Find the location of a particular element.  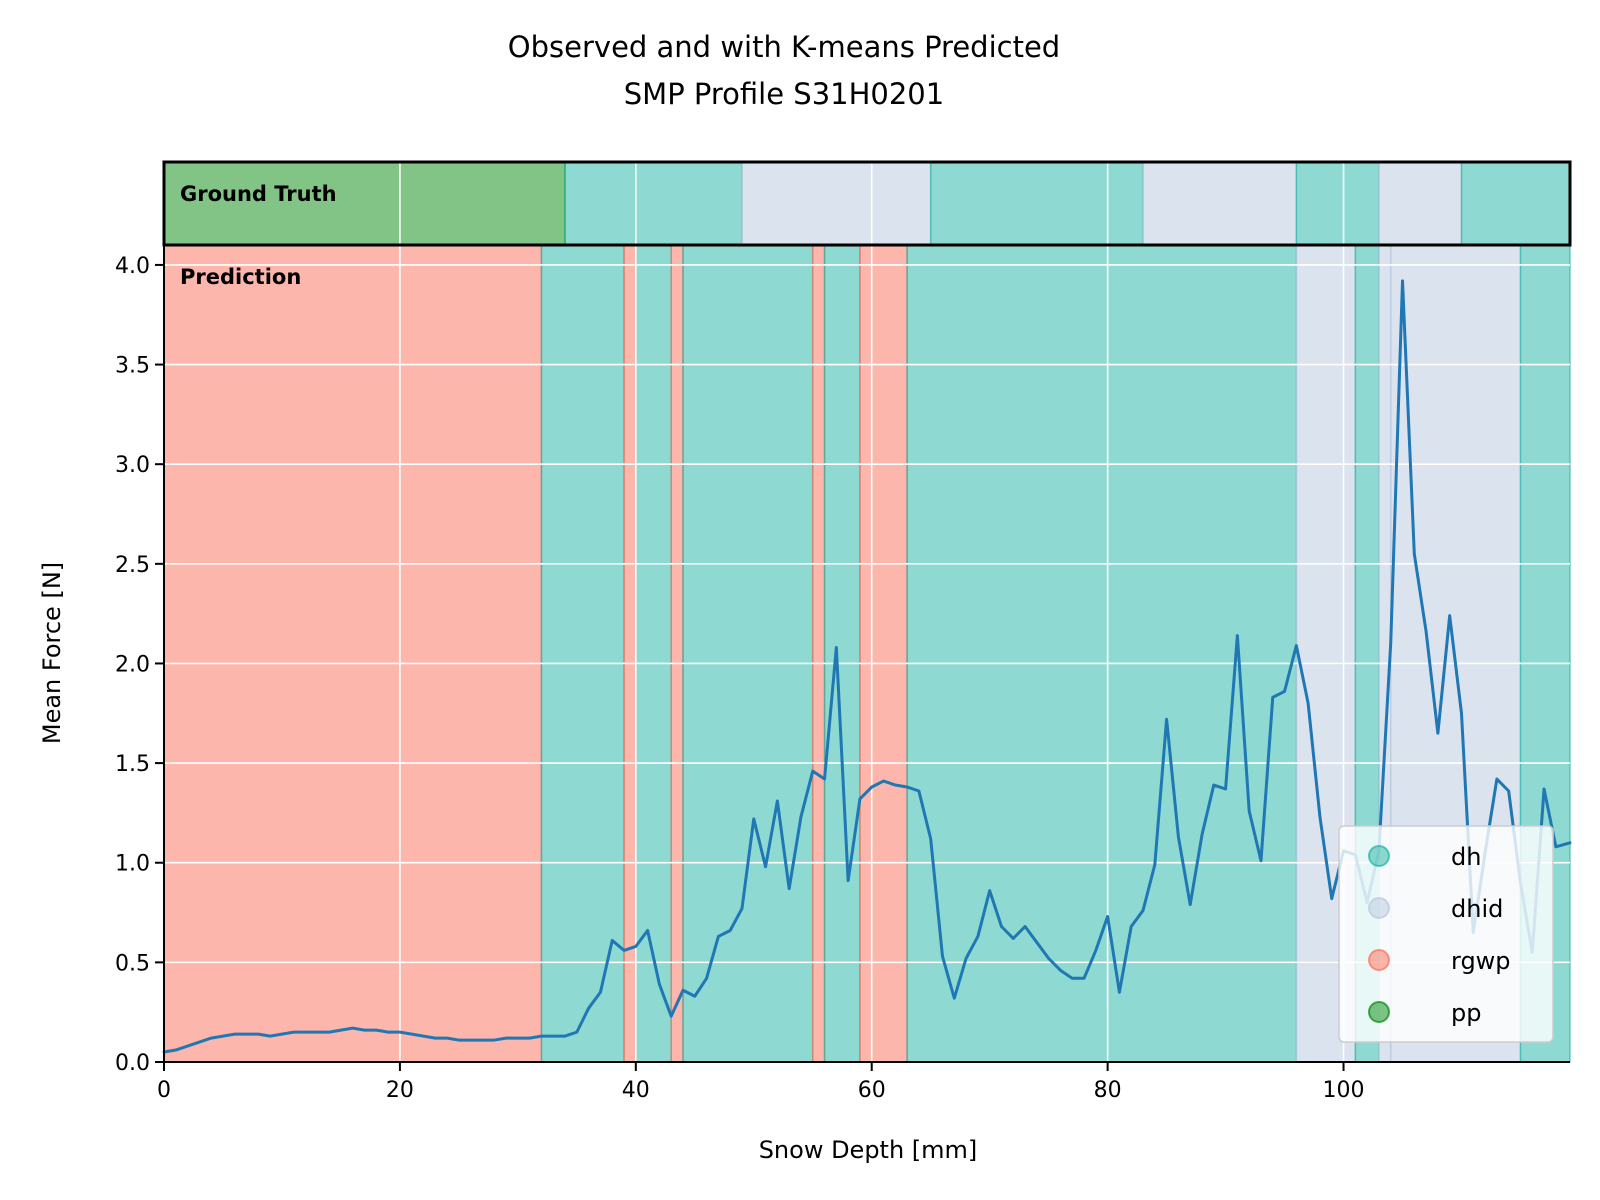

legend-label-dhid: dhid is located at coordinates (1477, 909).